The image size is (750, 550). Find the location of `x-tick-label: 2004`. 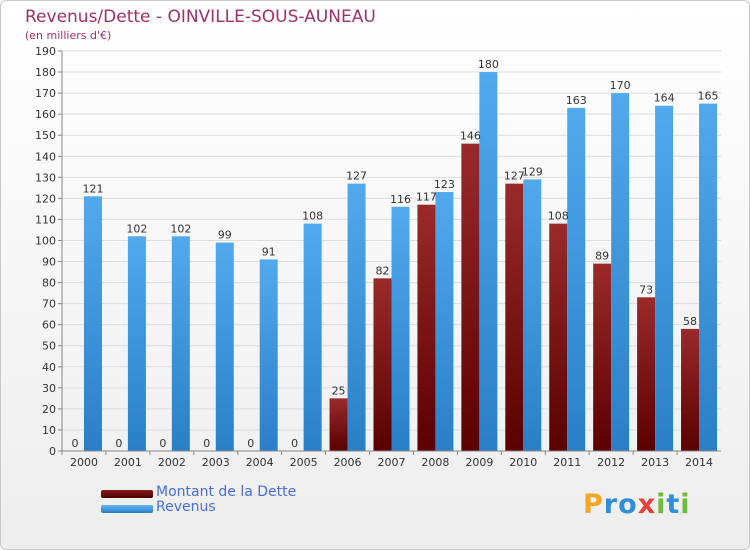

x-tick-label: 2004 is located at coordinates (260, 462).